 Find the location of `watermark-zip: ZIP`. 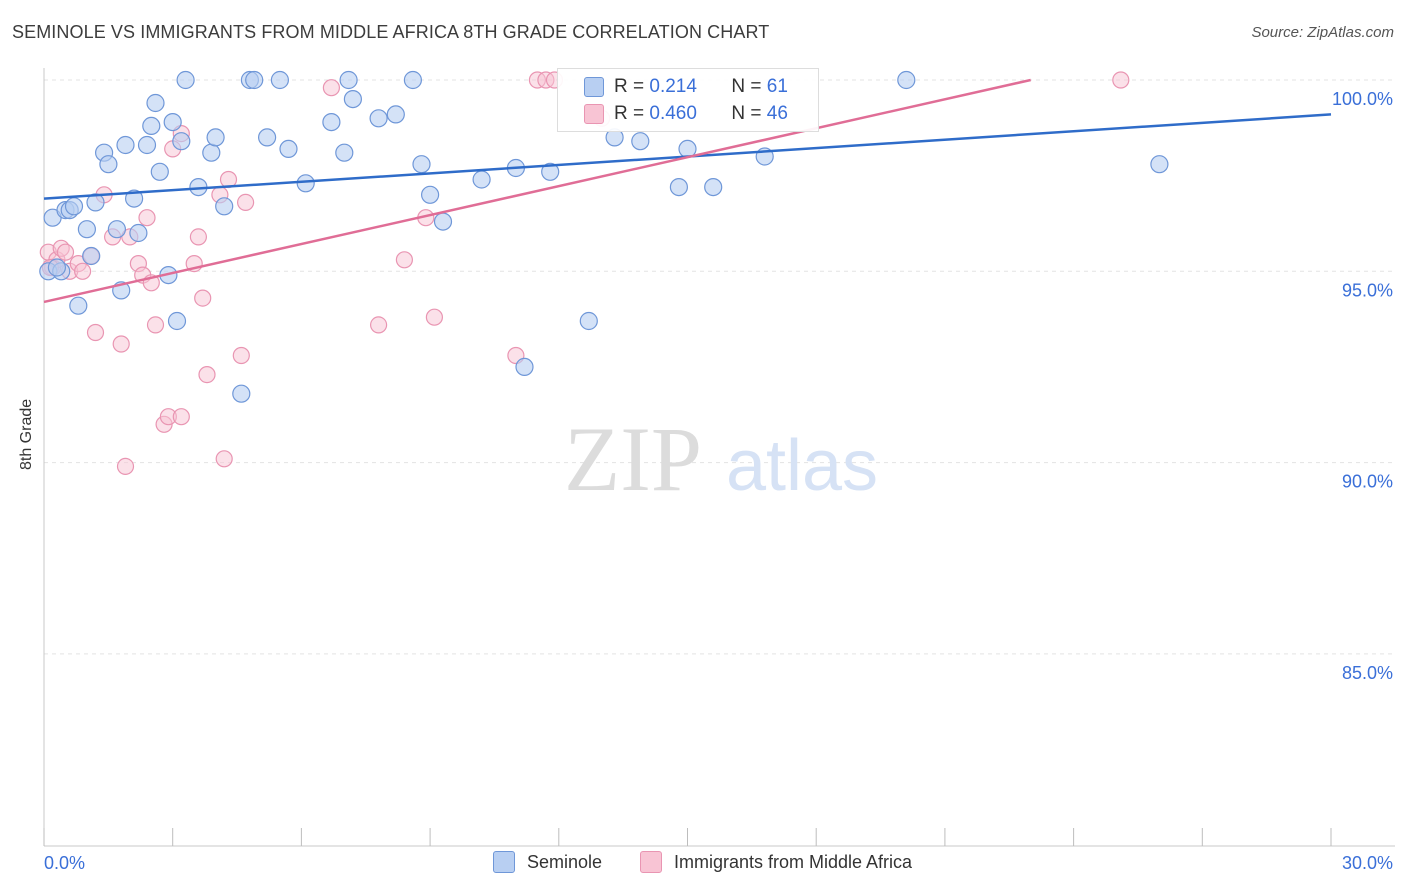

watermark-zip: ZIP is located at coordinates (633, 459).